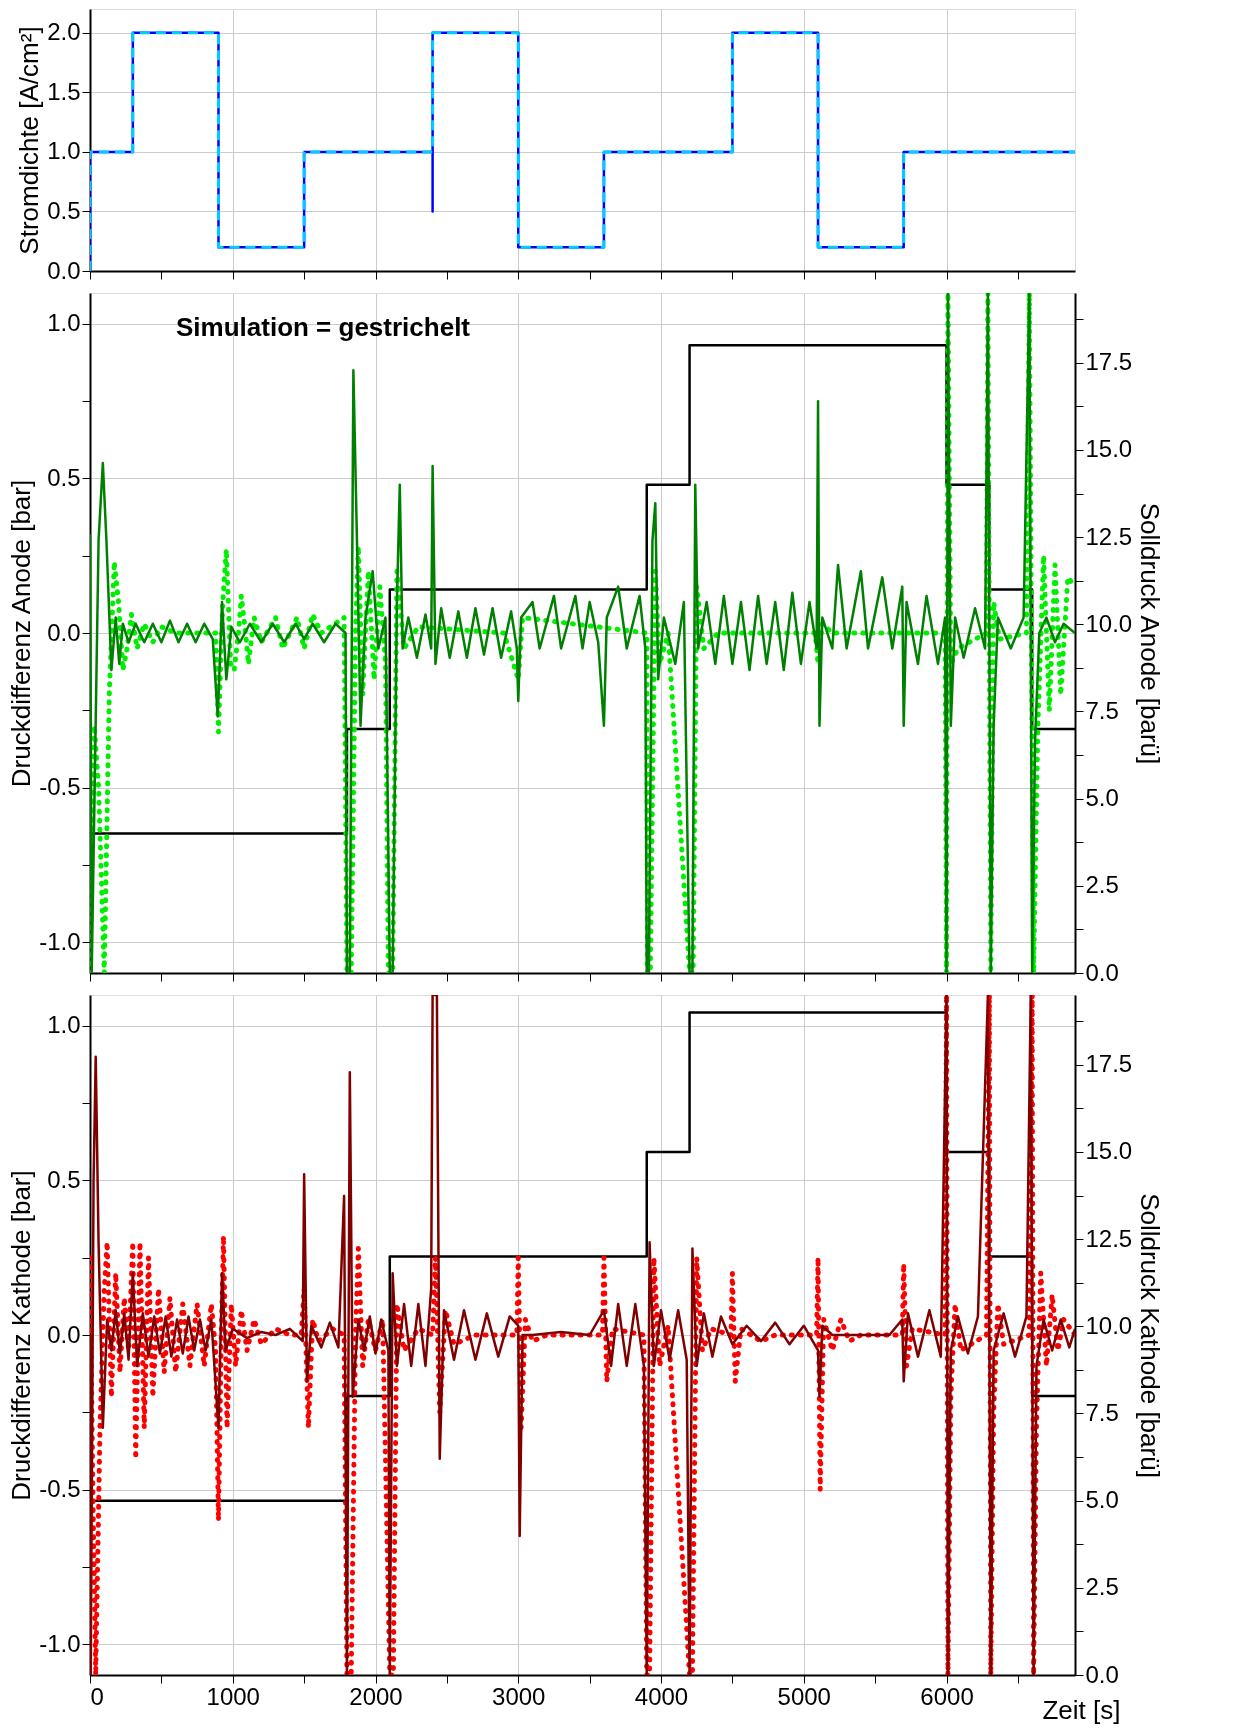 Image resolution: width=1244 pixels, height=1730 pixels. What do you see at coordinates (661, 1696) in the screenshot?
I see `x-tick-label: 4000` at bounding box center [661, 1696].